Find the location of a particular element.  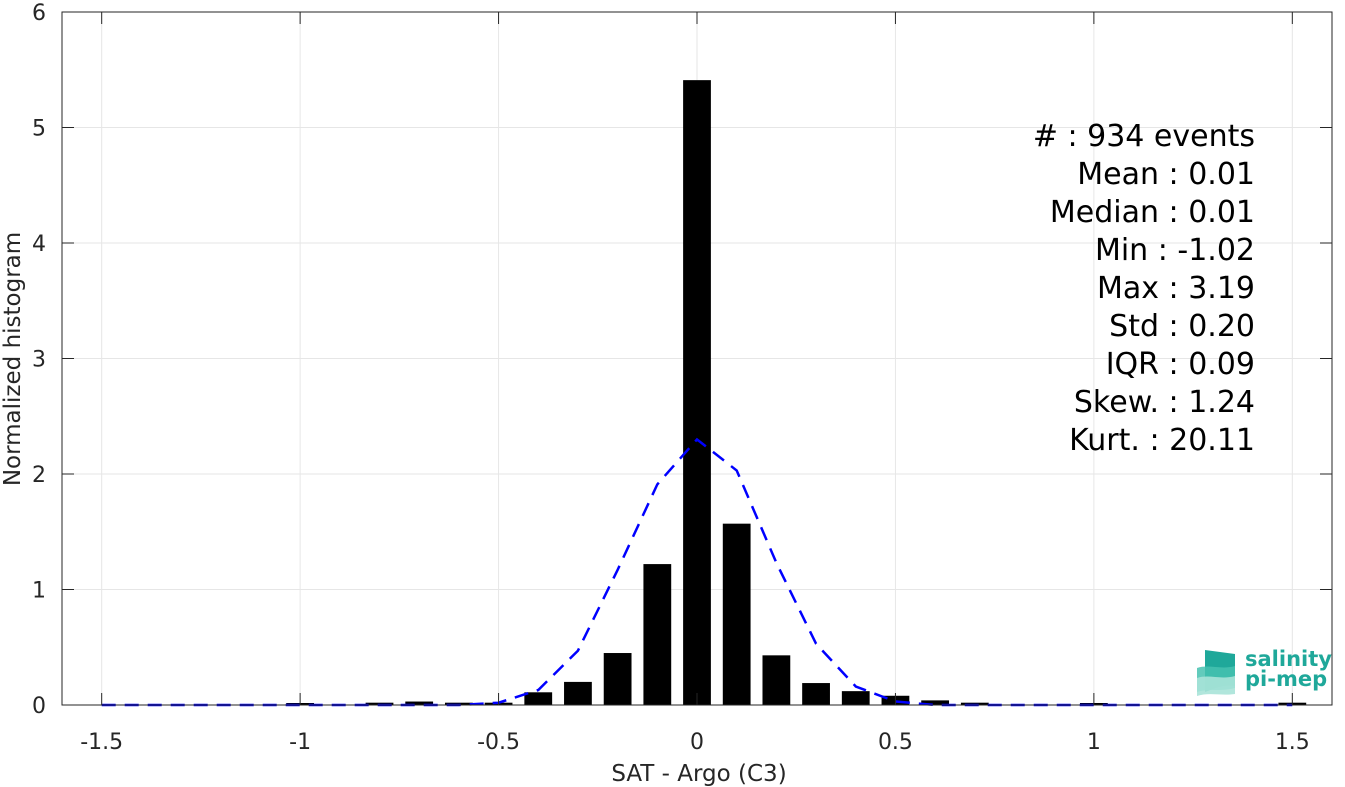

x-tick-label-3: 0 is located at coordinates (697, 742).